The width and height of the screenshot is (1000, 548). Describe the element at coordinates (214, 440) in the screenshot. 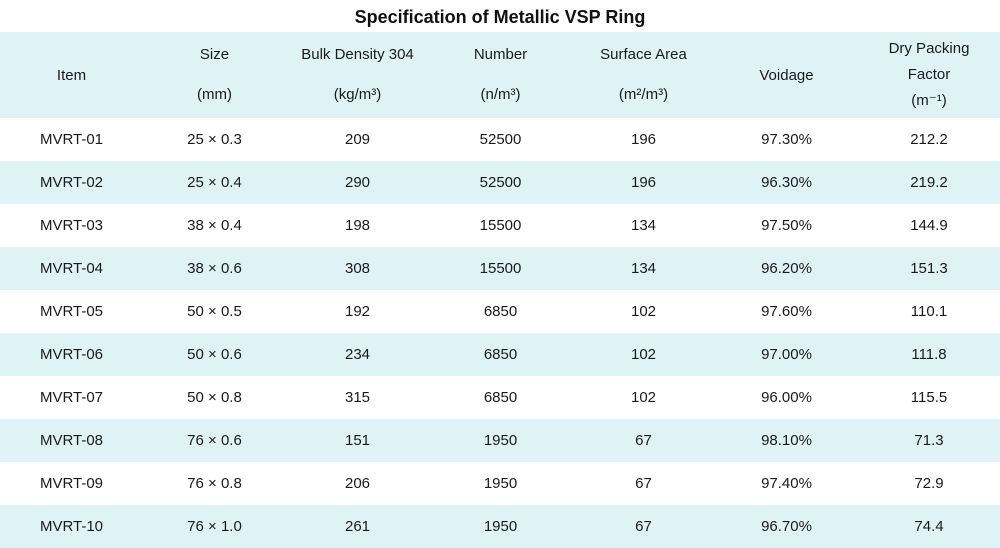

I see `cell-size: 76 × 0.6` at that location.